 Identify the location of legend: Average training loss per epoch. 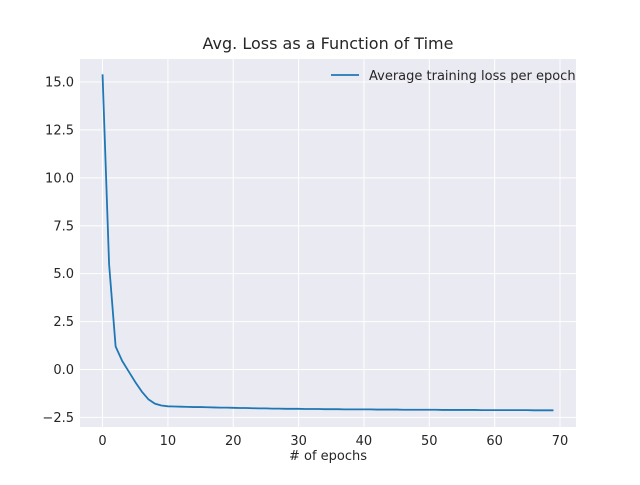
(453, 76).